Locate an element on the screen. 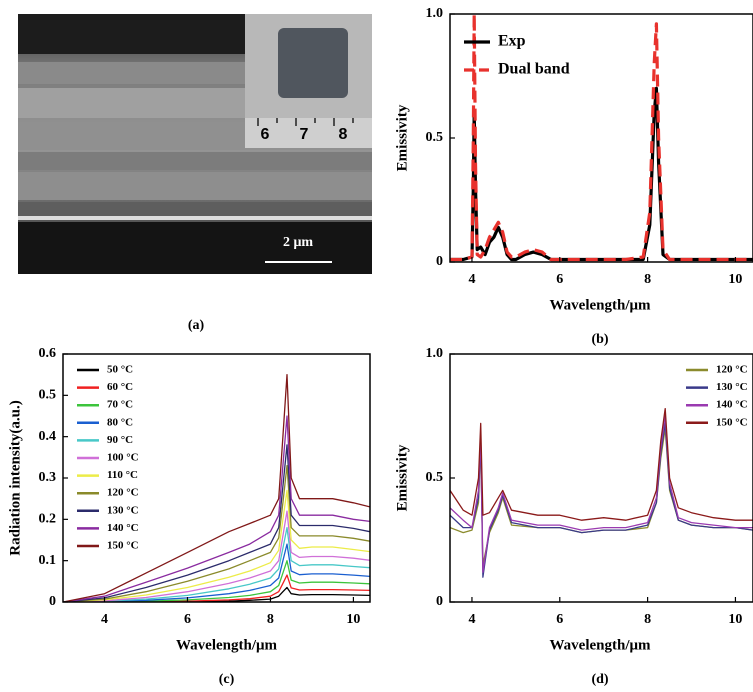 The width and height of the screenshot is (753, 692). ruler-label: 8 is located at coordinates (343, 134).